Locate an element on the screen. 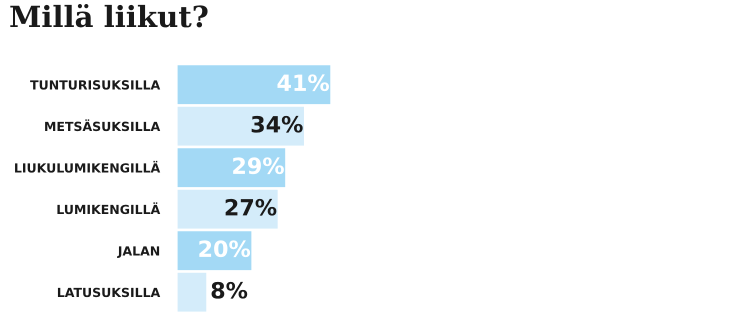  data-label: 8% is located at coordinates (230, 290).